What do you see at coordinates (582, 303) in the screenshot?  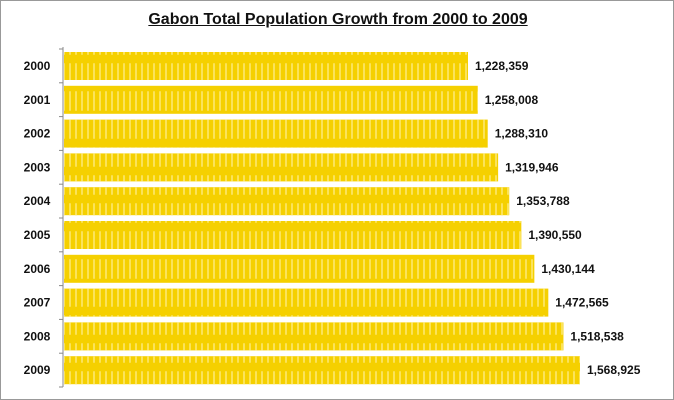 I see `data-label: 1,472,565` at bounding box center [582, 303].